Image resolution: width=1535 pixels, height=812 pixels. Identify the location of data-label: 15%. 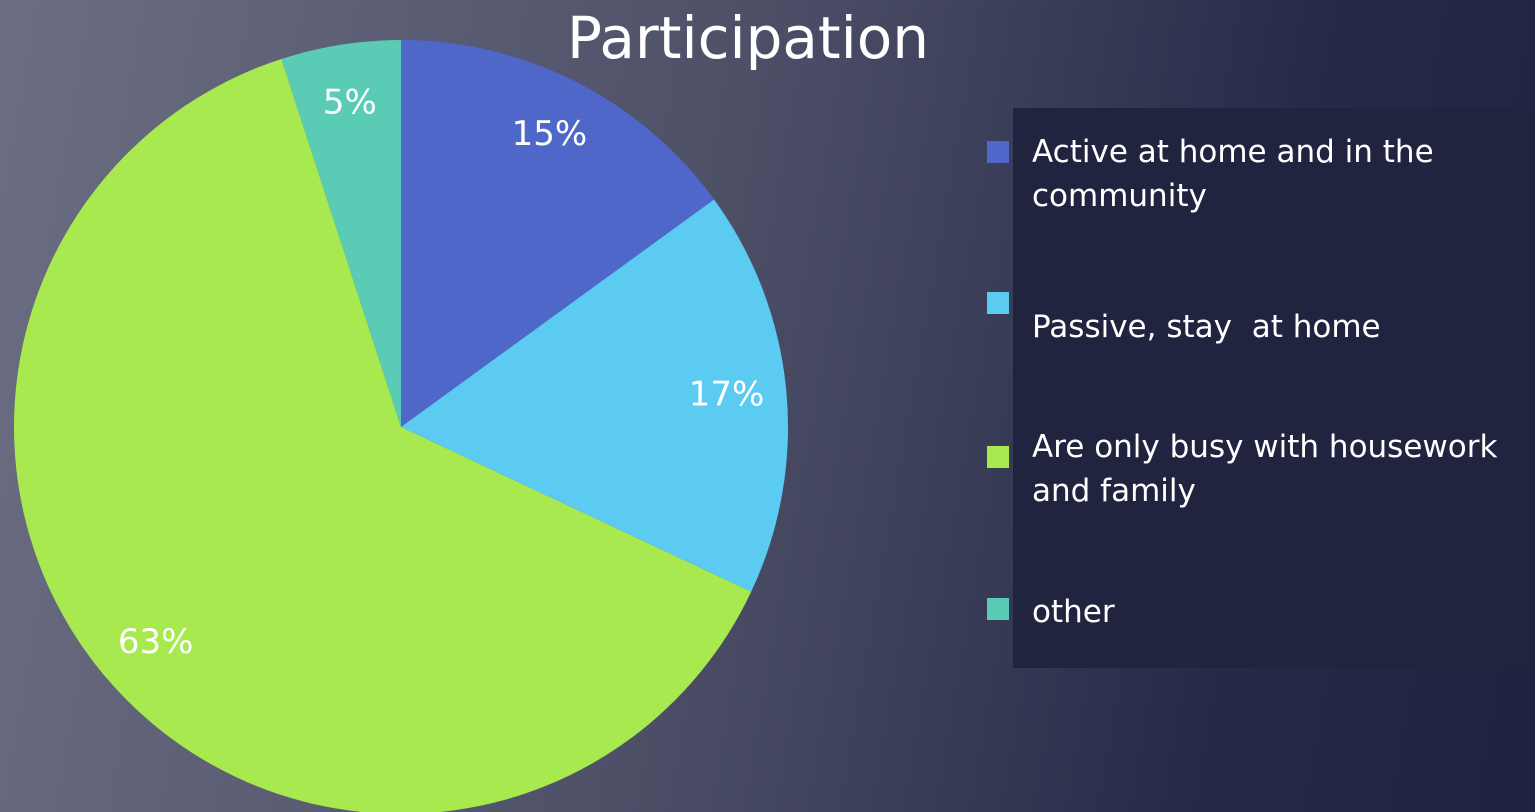
(550, 134).